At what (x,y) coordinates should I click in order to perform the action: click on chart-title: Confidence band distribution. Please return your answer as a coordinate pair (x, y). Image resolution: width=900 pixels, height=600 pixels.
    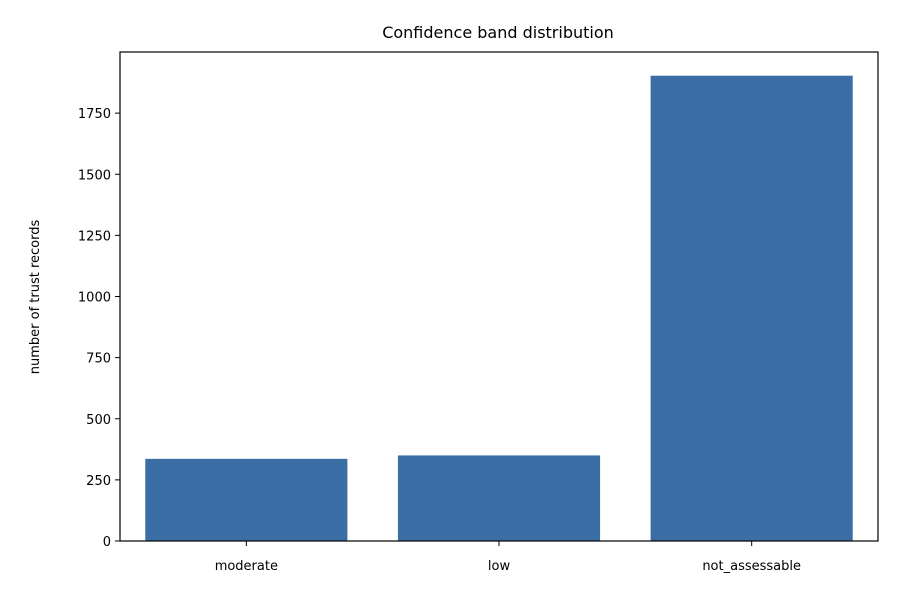
    Looking at the image, I should click on (498, 32).